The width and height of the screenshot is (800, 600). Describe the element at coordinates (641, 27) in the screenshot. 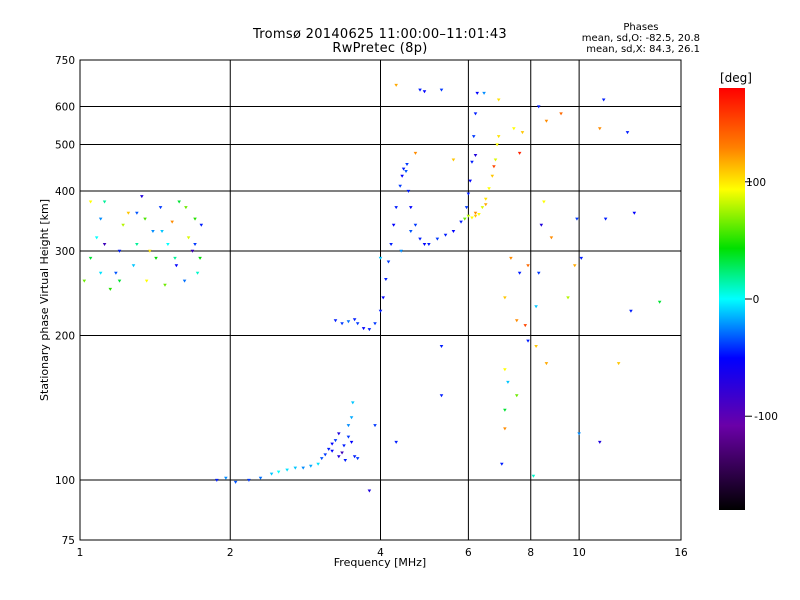

I see `phase-stats-heading: Phases` at that location.